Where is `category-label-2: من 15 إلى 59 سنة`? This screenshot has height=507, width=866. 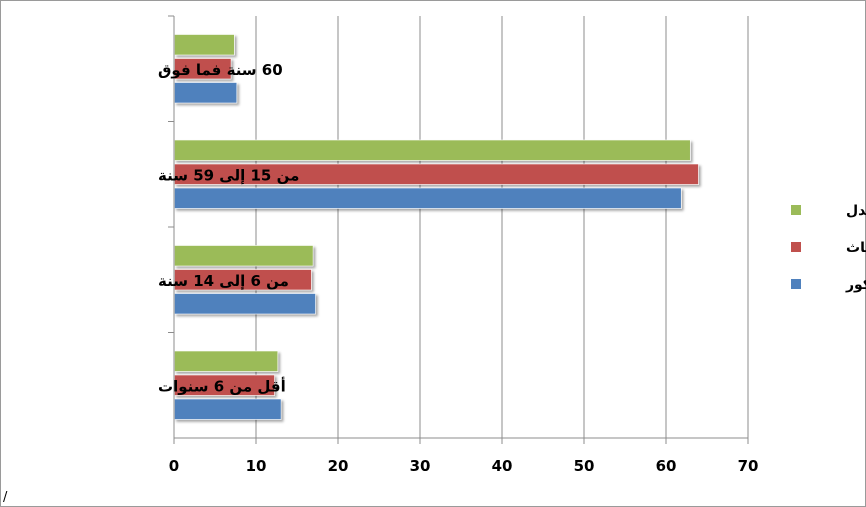 category-label-2: من 15 إلى 59 سنة is located at coordinates (228, 175).